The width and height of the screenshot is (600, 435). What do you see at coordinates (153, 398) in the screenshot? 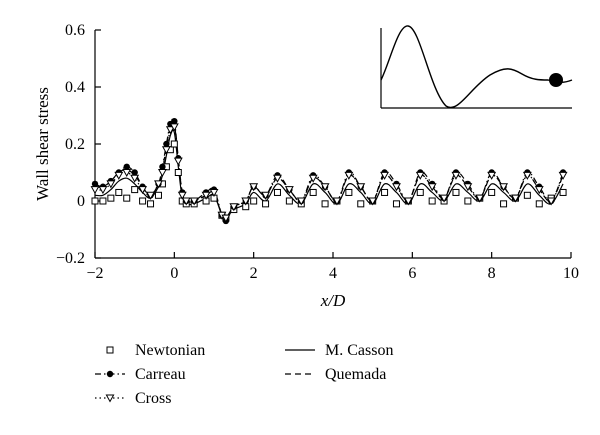
I see `legend-label-cross: Cross` at bounding box center [153, 398].